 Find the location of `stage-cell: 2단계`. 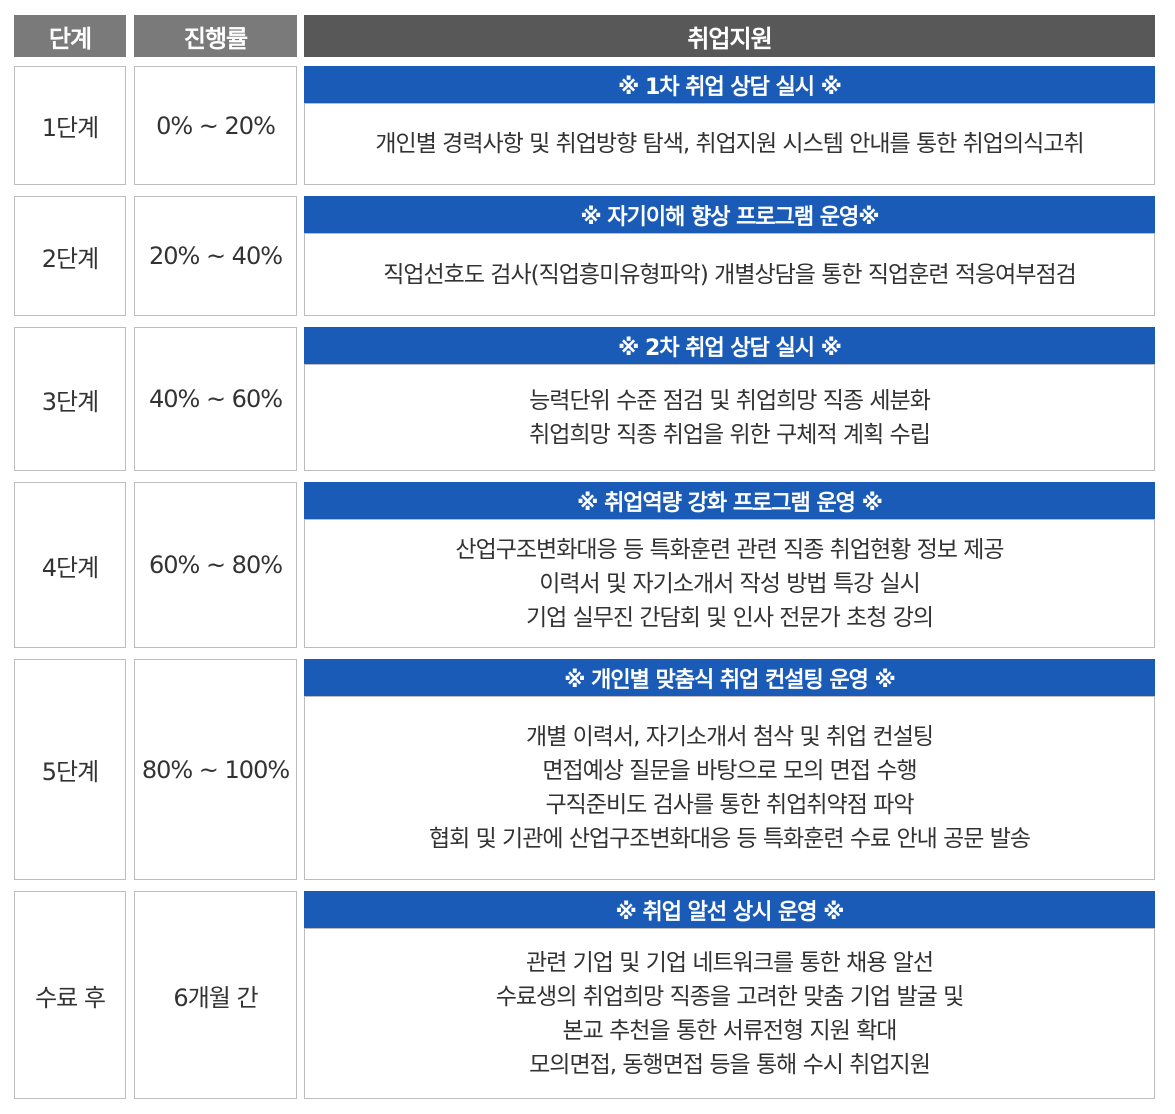

stage-cell: 2단계 is located at coordinates (70, 256).